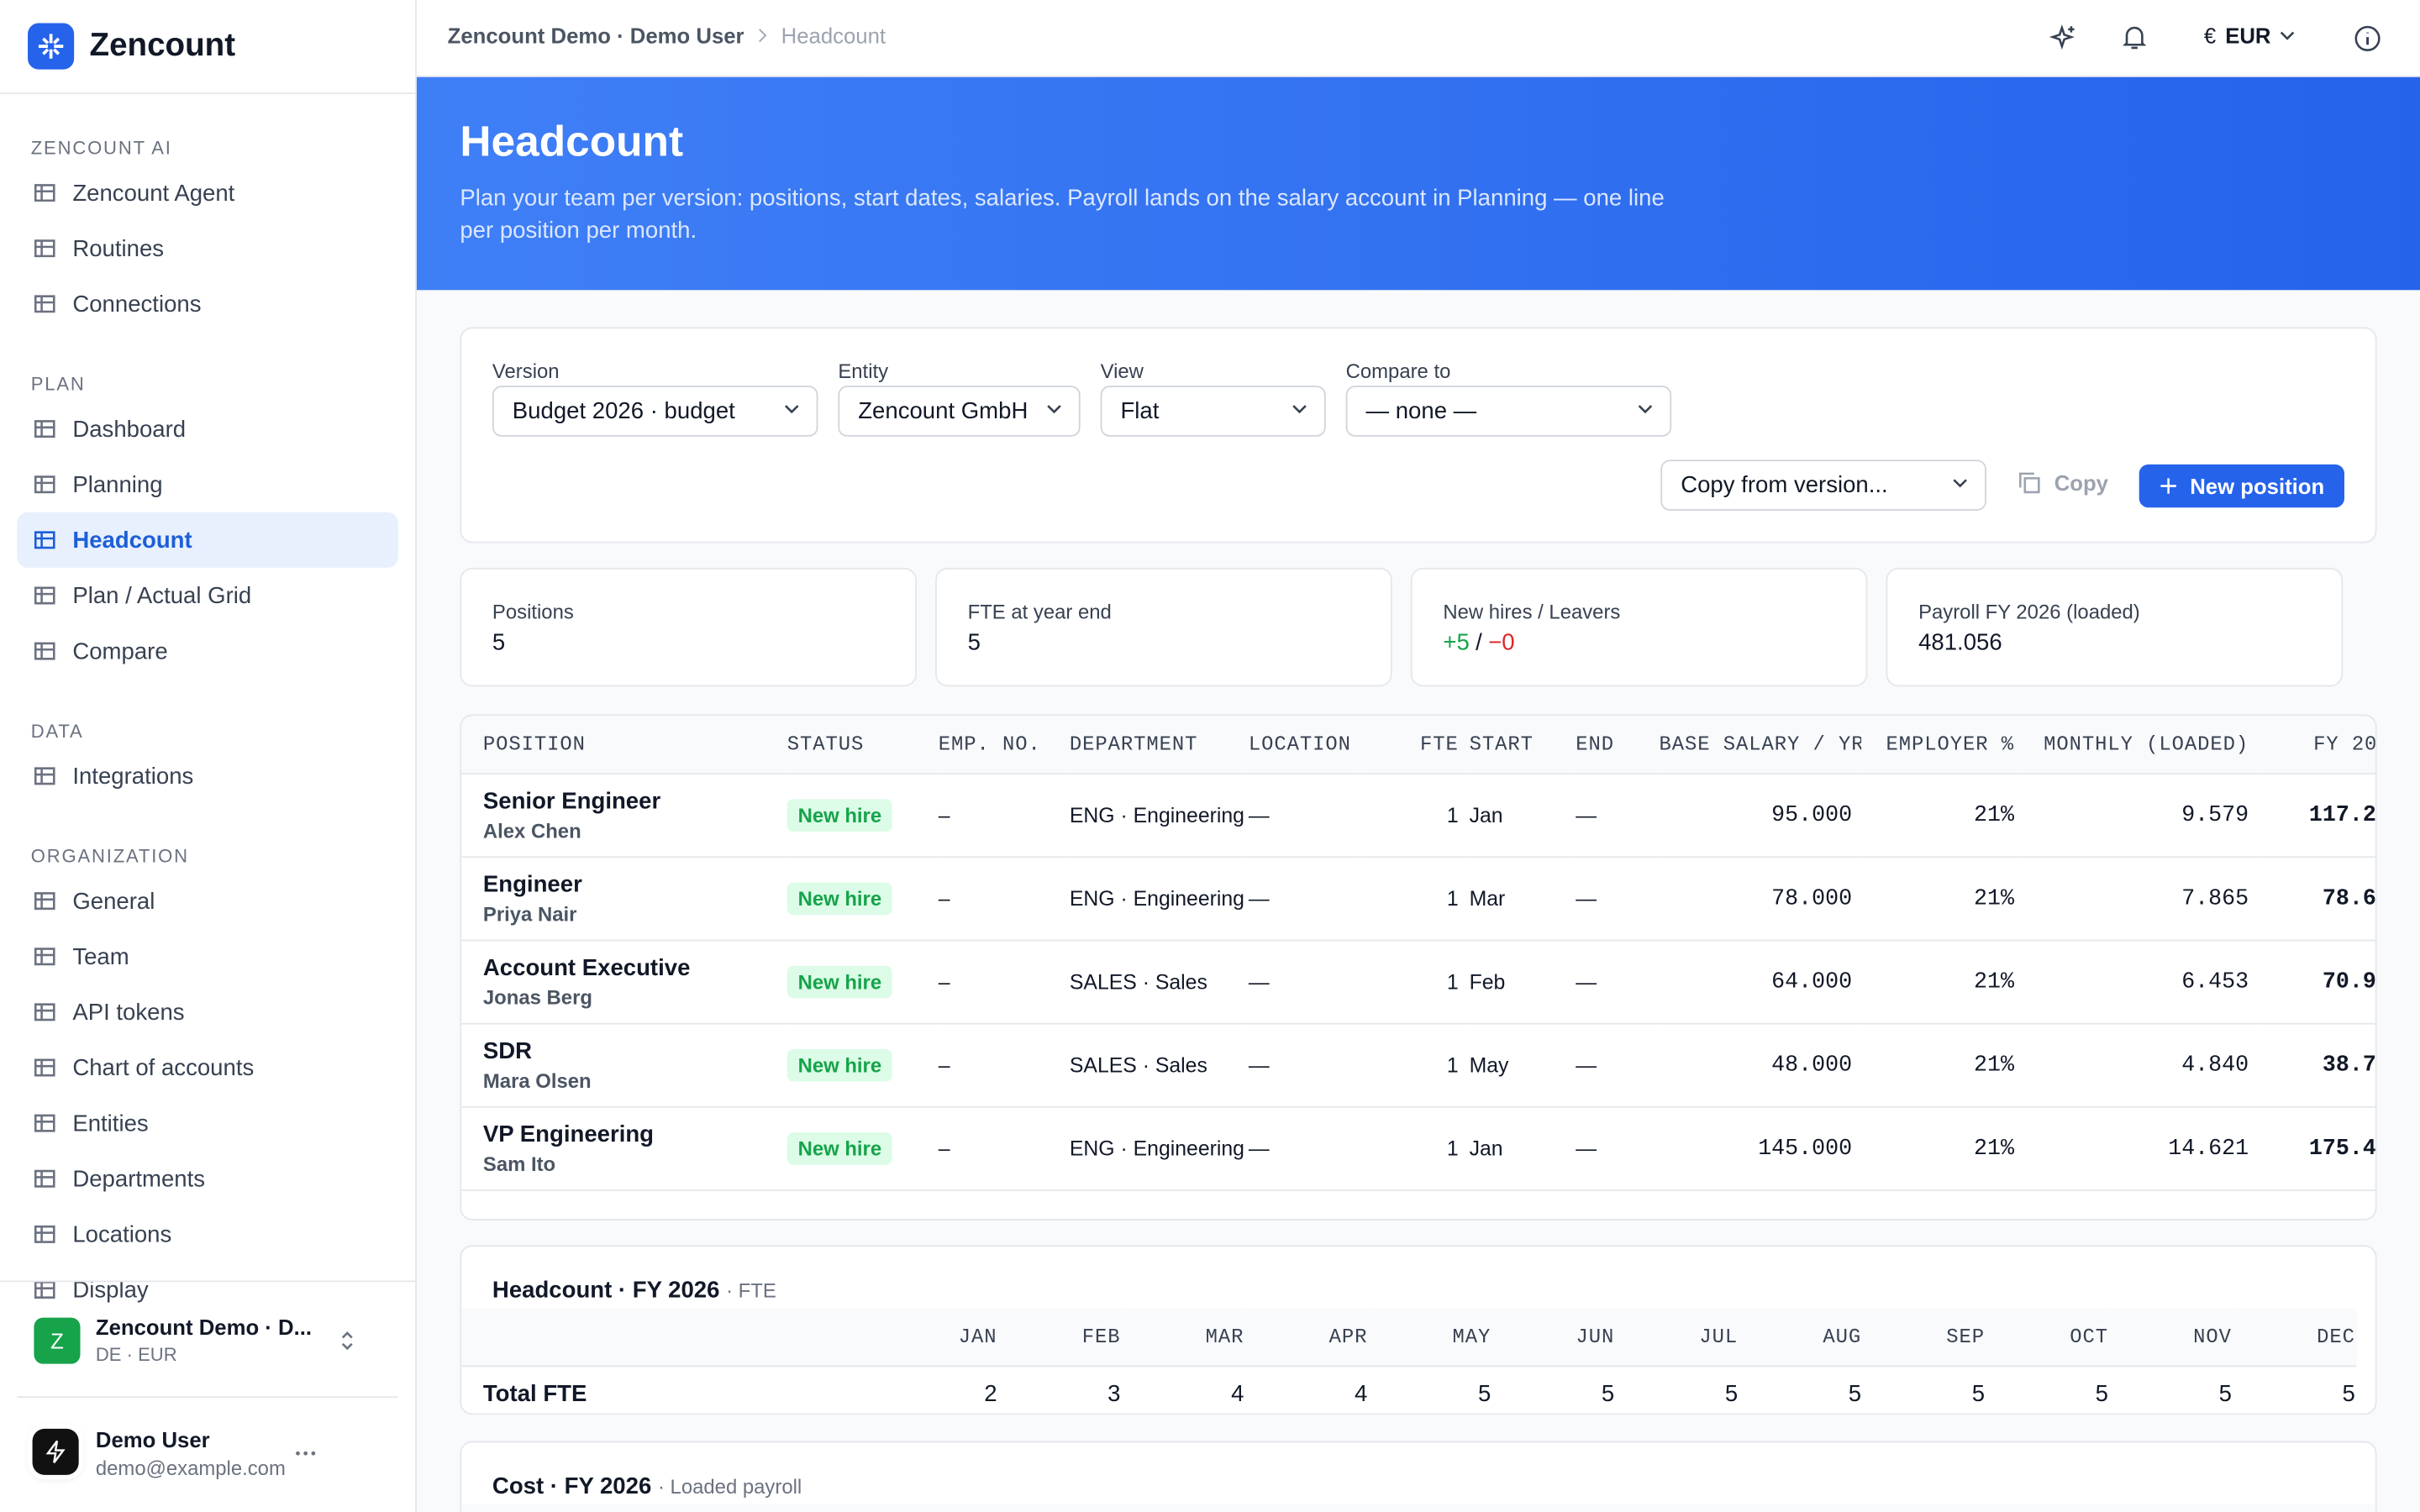  What do you see at coordinates (1158, 745) in the screenshot?
I see `column-header: DEPARTMENT` at bounding box center [1158, 745].